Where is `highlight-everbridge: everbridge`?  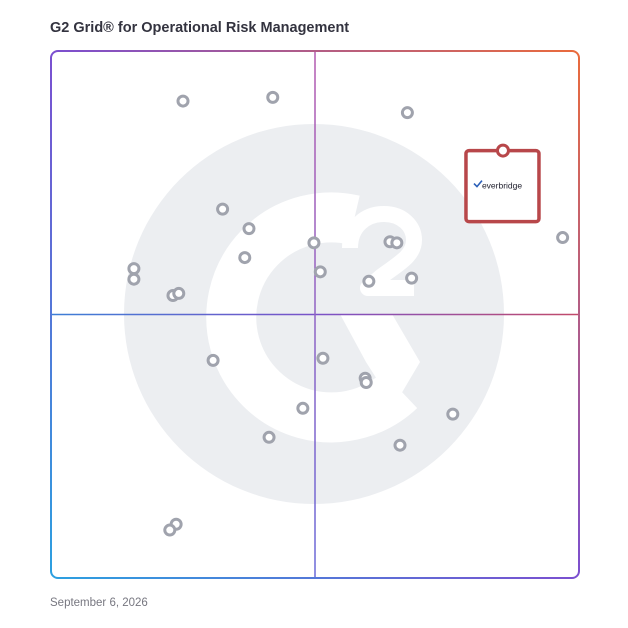
highlight-everbridge: everbridge is located at coordinates (502, 183).